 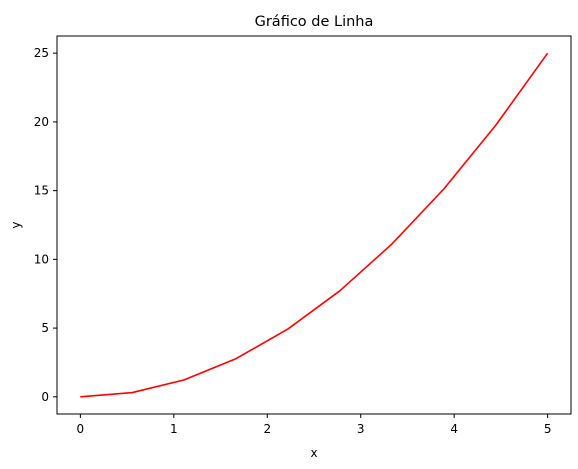 What do you see at coordinates (174, 429) in the screenshot?
I see `x-tick-label: 1` at bounding box center [174, 429].